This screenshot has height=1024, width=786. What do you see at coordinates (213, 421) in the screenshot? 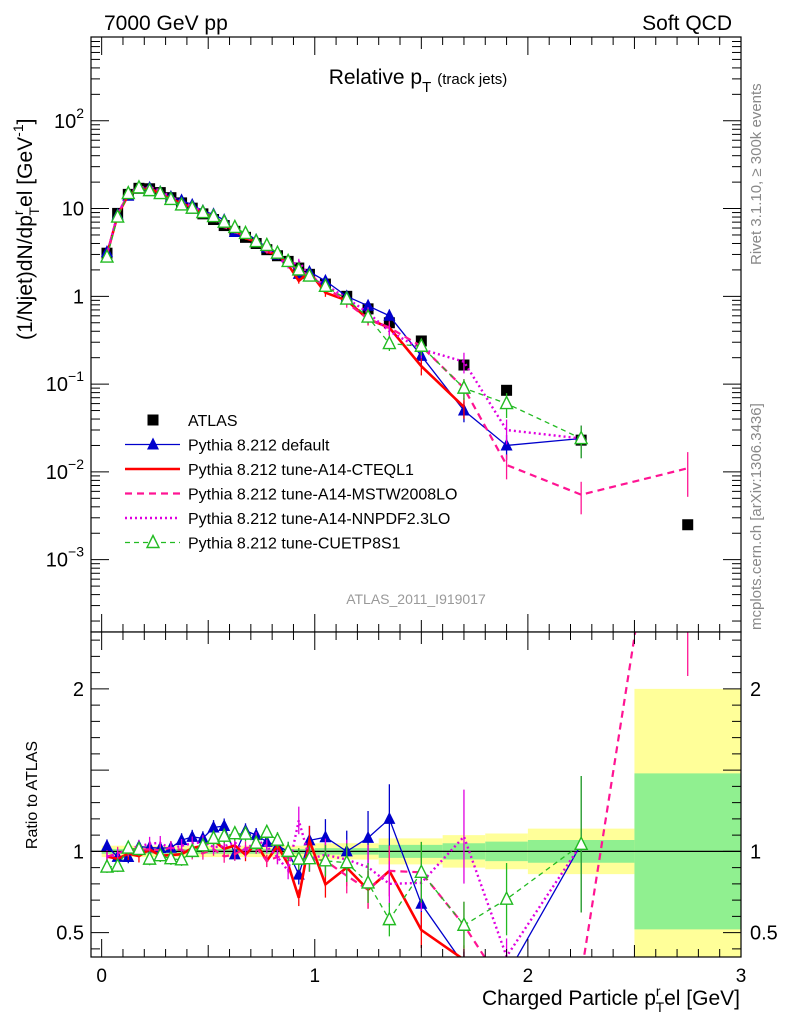
I see `legend-label: ATLAS` at bounding box center [213, 421].